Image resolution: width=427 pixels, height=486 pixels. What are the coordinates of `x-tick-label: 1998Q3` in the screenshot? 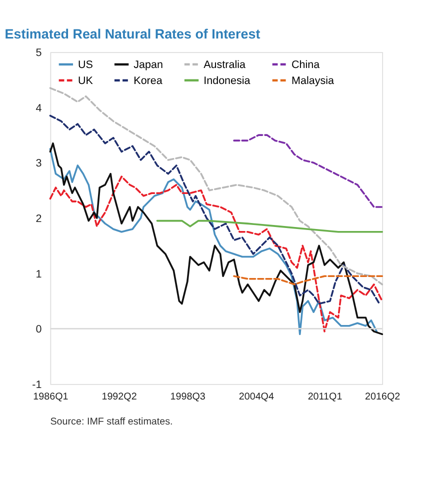 It's located at (188, 397).